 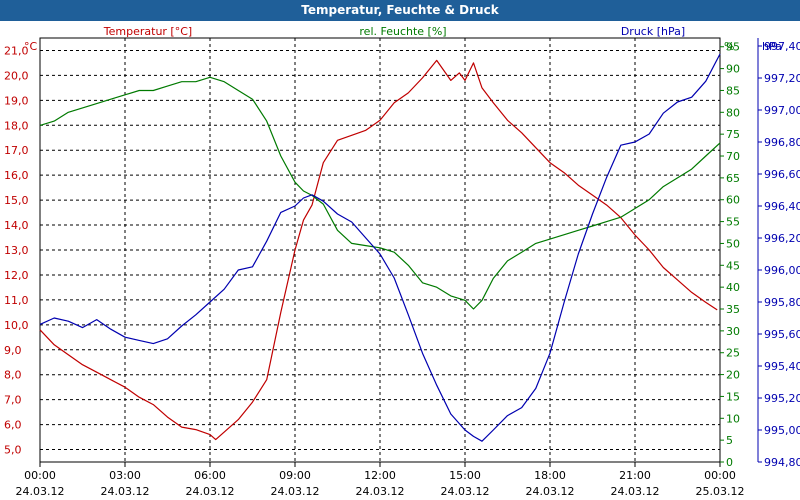 I want to click on pressure-tick-label: 994,80, so click(x=782, y=462).